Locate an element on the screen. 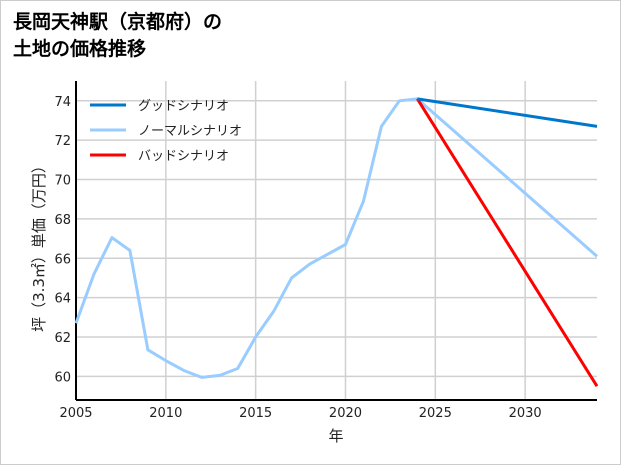 The image size is (621, 465). title-line-1: 長岡天神駅（京都府）の is located at coordinates (118, 22).